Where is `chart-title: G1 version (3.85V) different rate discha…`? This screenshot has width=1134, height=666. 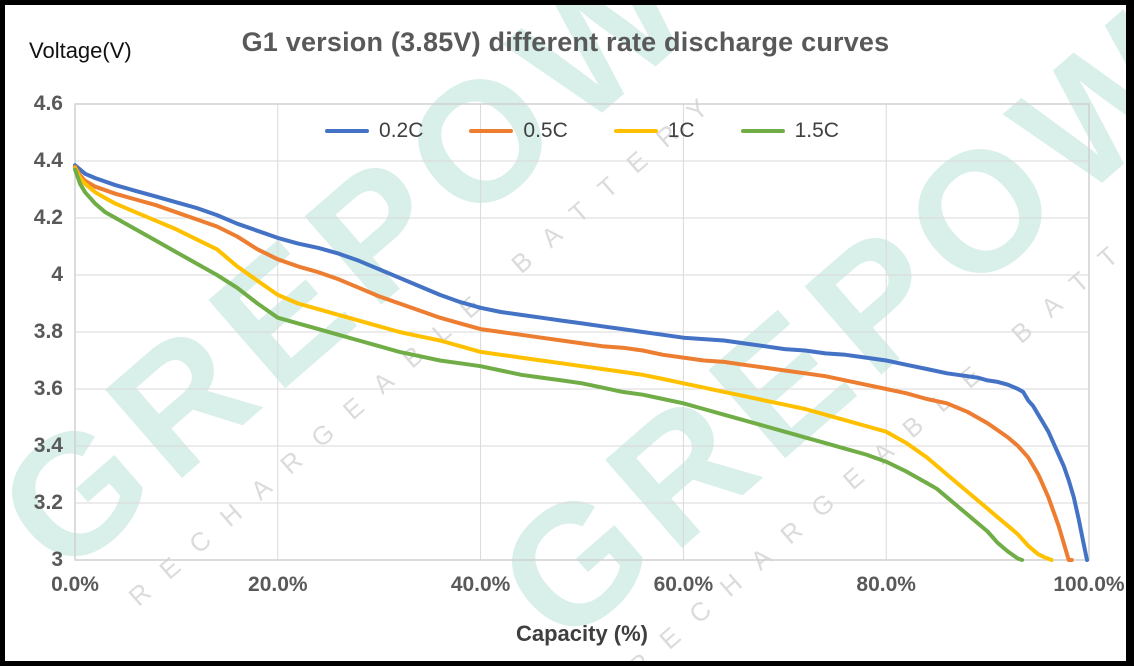
chart-title: G1 version (3.85V) different rate discha… is located at coordinates (565, 42).